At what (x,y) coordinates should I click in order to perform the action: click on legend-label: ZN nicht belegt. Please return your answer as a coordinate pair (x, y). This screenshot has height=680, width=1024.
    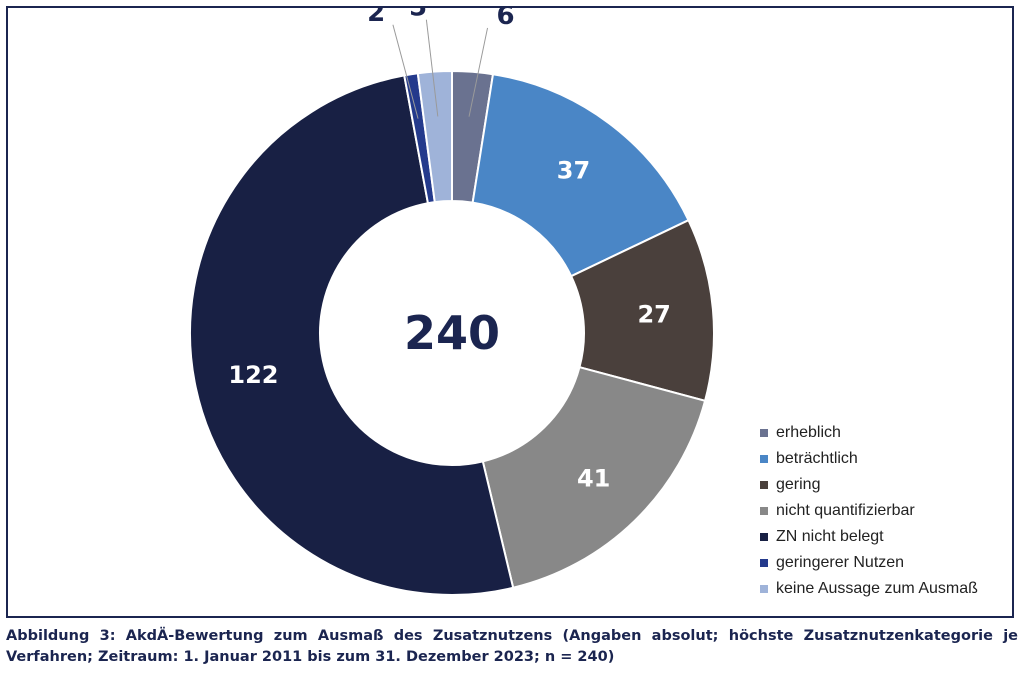
    Looking at the image, I should click on (830, 536).